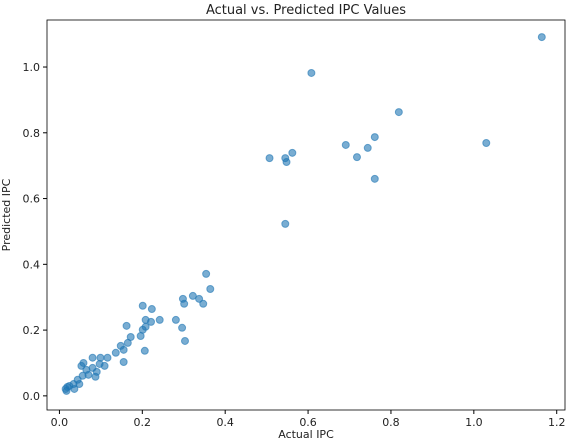 The image size is (566, 446). I want to click on y-tick-label: 1.0, so click(32, 67).